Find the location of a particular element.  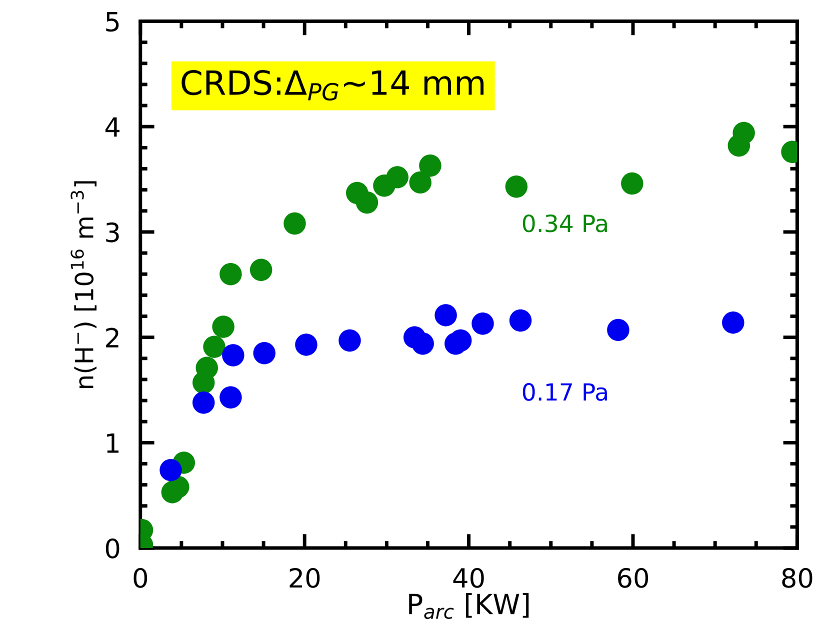

y-tick-label: 2 is located at coordinates (112, 338).